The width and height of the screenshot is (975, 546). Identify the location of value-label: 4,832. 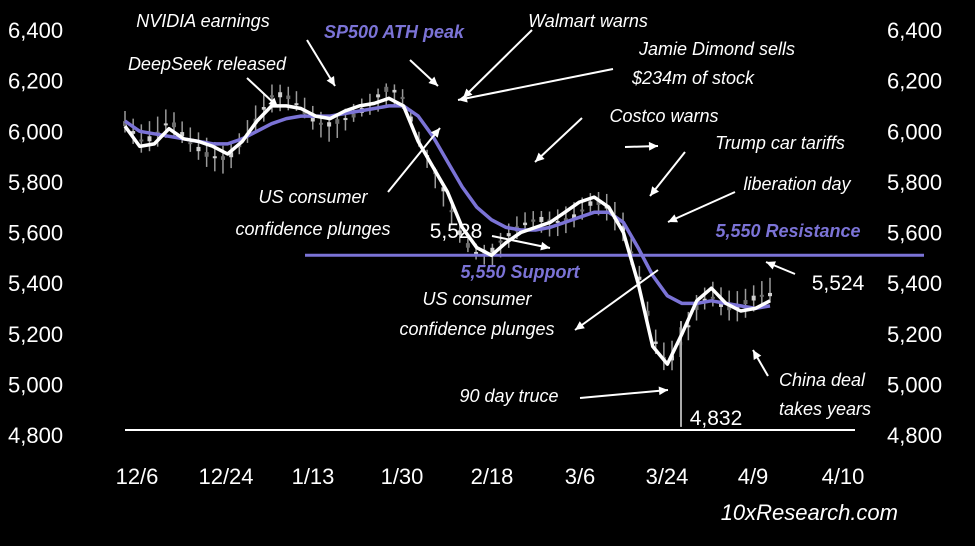
(716, 418).